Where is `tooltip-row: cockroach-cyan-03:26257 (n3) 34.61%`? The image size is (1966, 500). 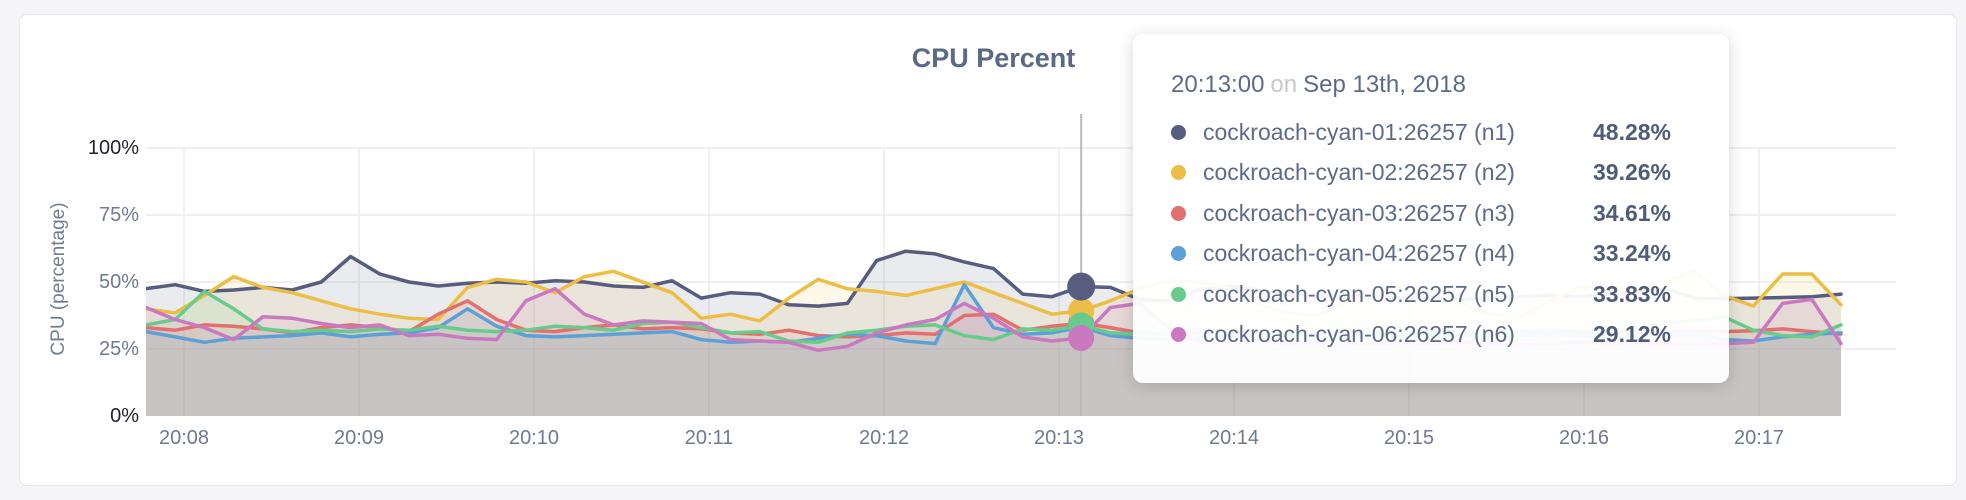
tooltip-row: cockroach-cyan-03:26257 (n3) 34.61% is located at coordinates (1421, 213).